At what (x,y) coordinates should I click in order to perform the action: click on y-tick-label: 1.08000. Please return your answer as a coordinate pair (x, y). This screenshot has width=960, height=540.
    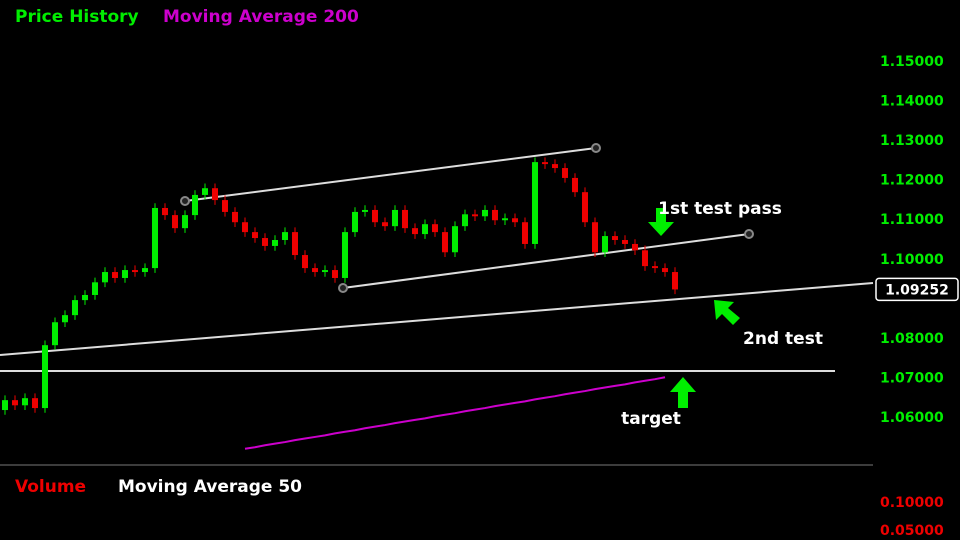
    Looking at the image, I should click on (912, 339).